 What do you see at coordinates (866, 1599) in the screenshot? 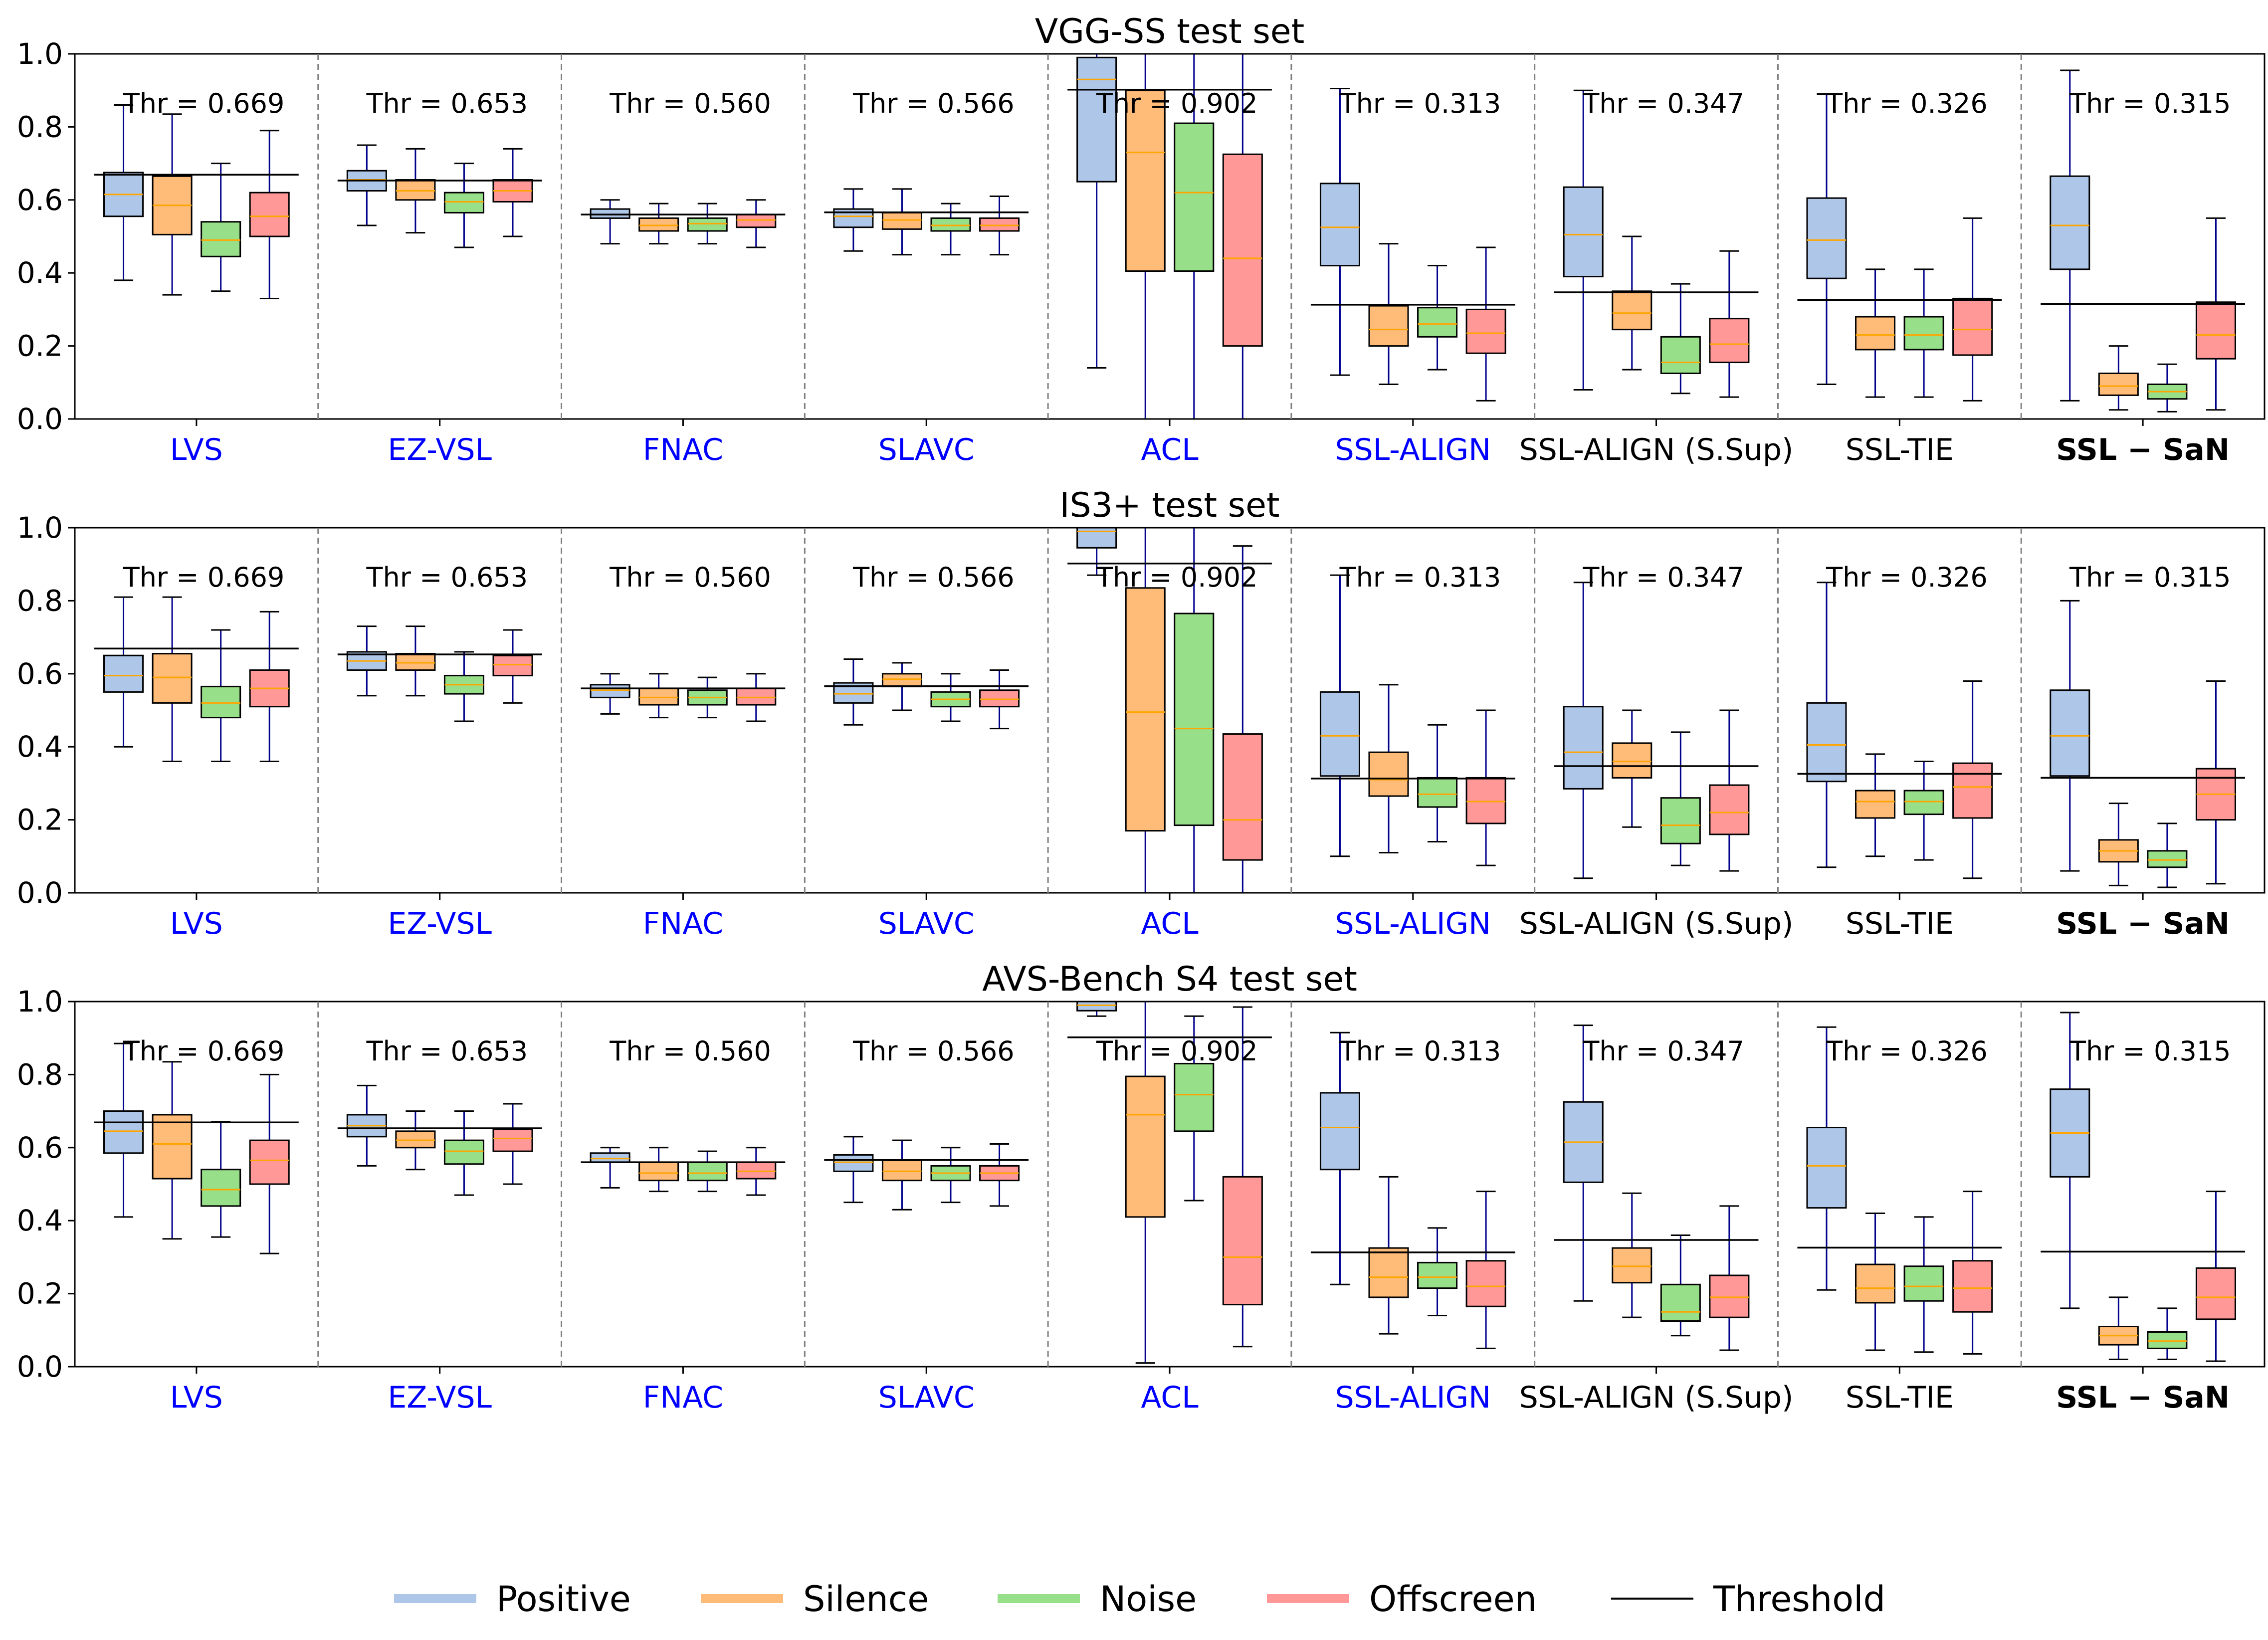
I see `legend-label: Silence` at bounding box center [866, 1599].